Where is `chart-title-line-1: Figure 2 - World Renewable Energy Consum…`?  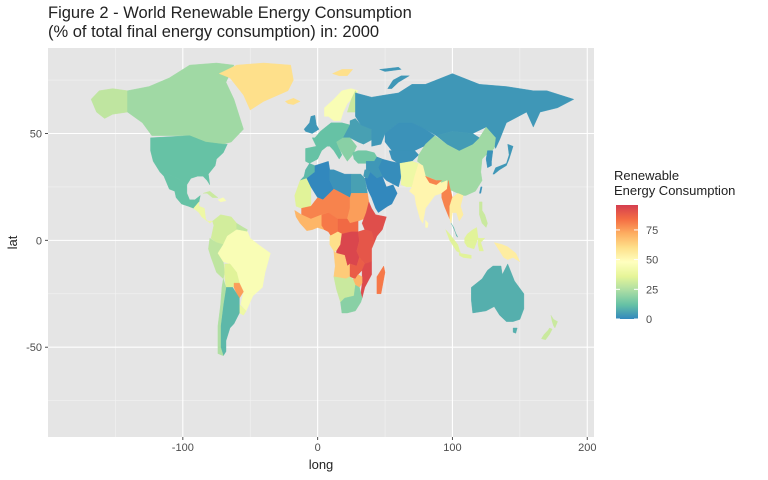
chart-title-line-1: Figure 2 - World Renewable Energy Consum… is located at coordinates (230, 13).